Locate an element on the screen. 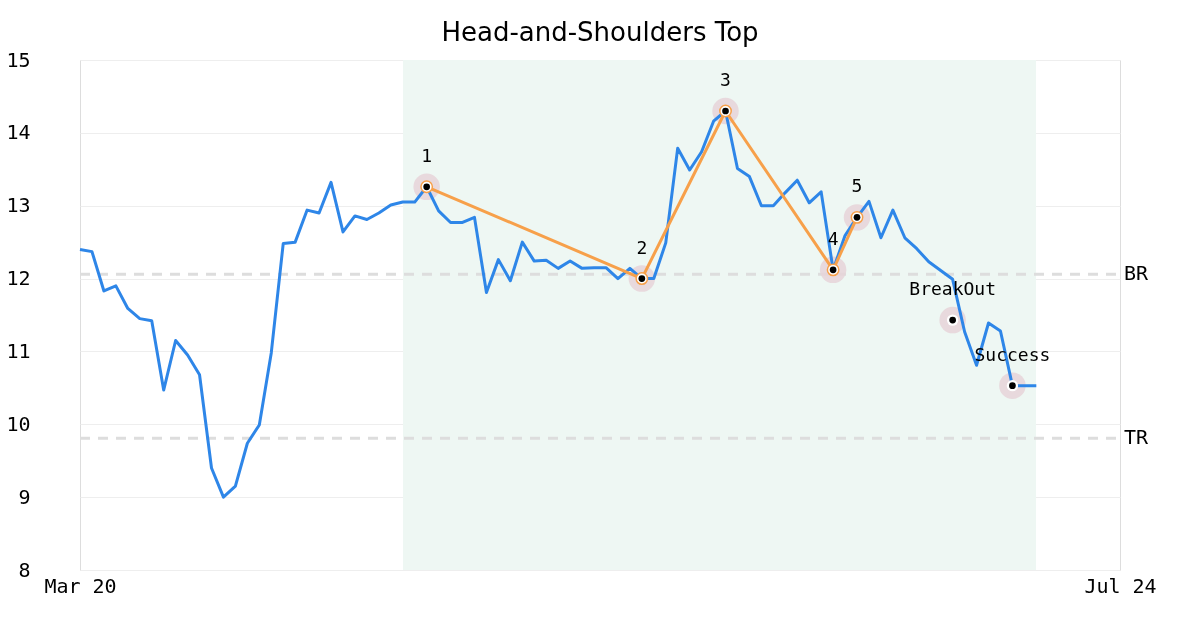  x-tick-label: Jul 24 is located at coordinates (1120, 585).